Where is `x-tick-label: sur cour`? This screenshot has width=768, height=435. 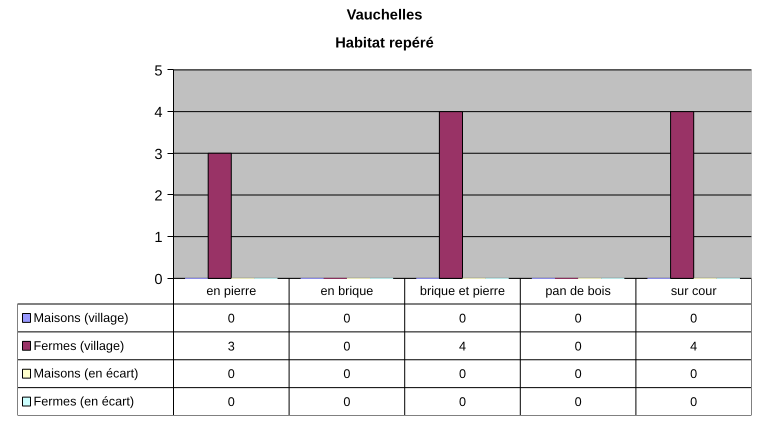 x-tick-label: sur cour is located at coordinates (693, 291).